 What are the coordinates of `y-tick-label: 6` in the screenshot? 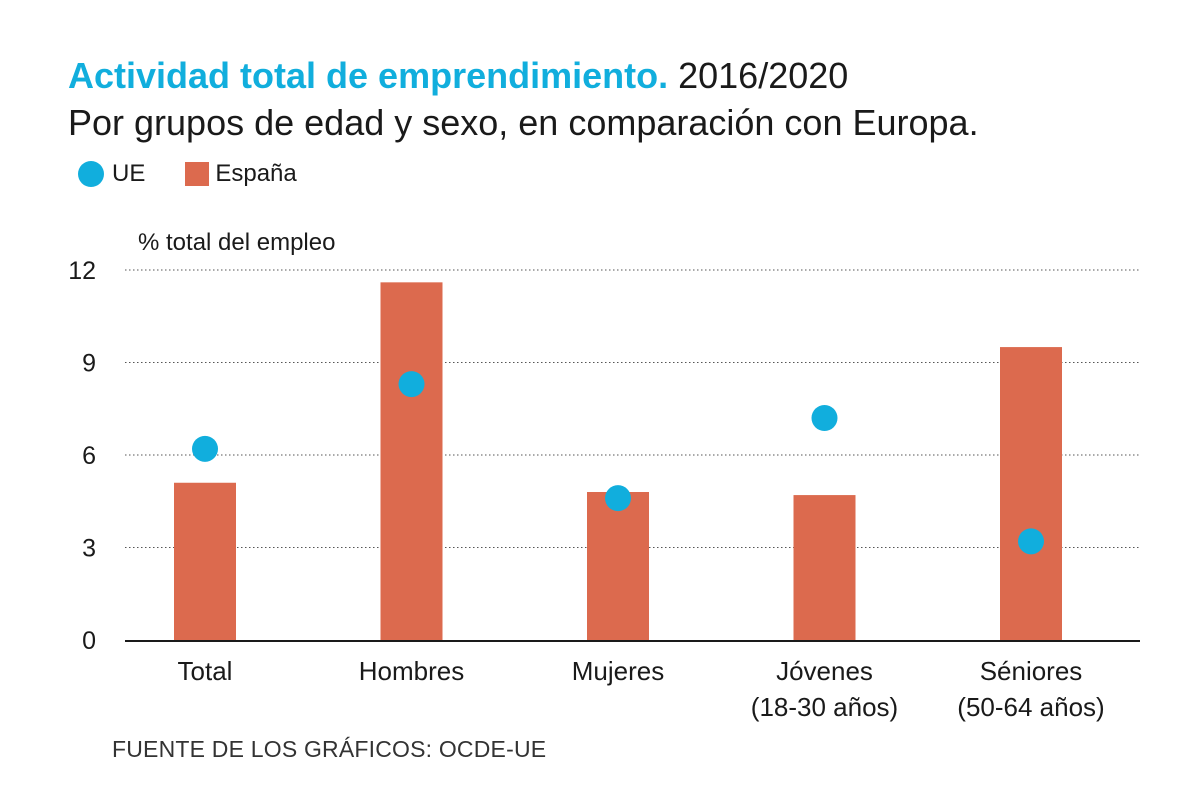 It's located at (89, 456).